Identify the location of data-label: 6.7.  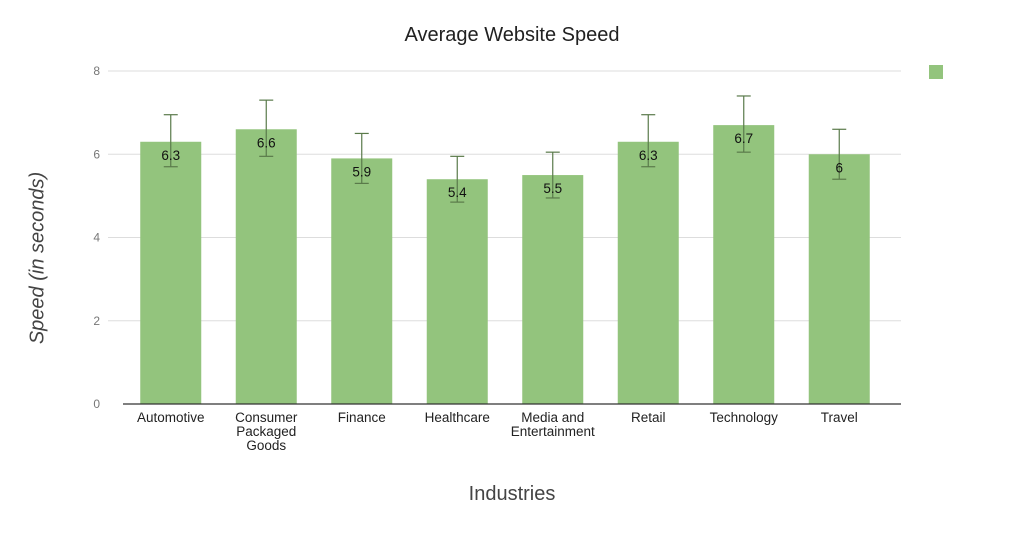
(743, 138).